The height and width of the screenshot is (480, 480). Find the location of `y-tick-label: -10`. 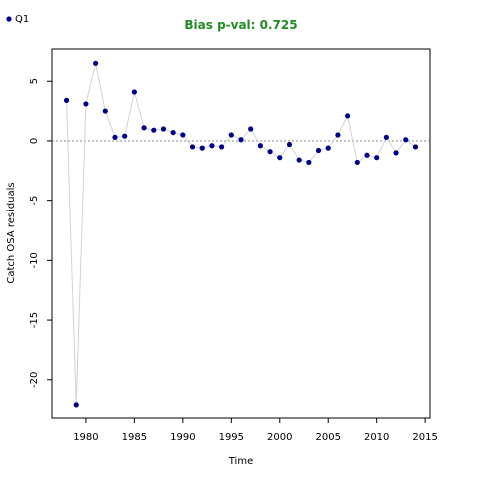

y-tick-label: -10 is located at coordinates (34, 260).